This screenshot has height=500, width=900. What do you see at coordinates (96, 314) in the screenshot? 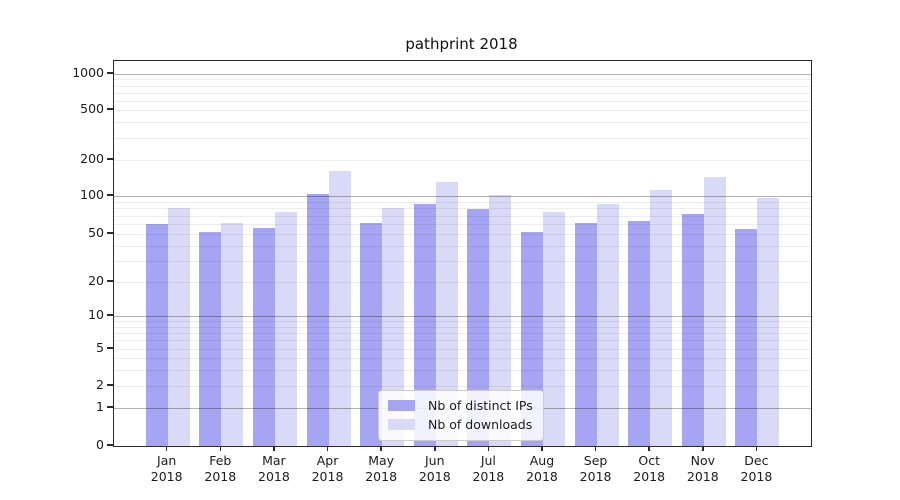
I see `y-tick-label: 10` at bounding box center [96, 314].